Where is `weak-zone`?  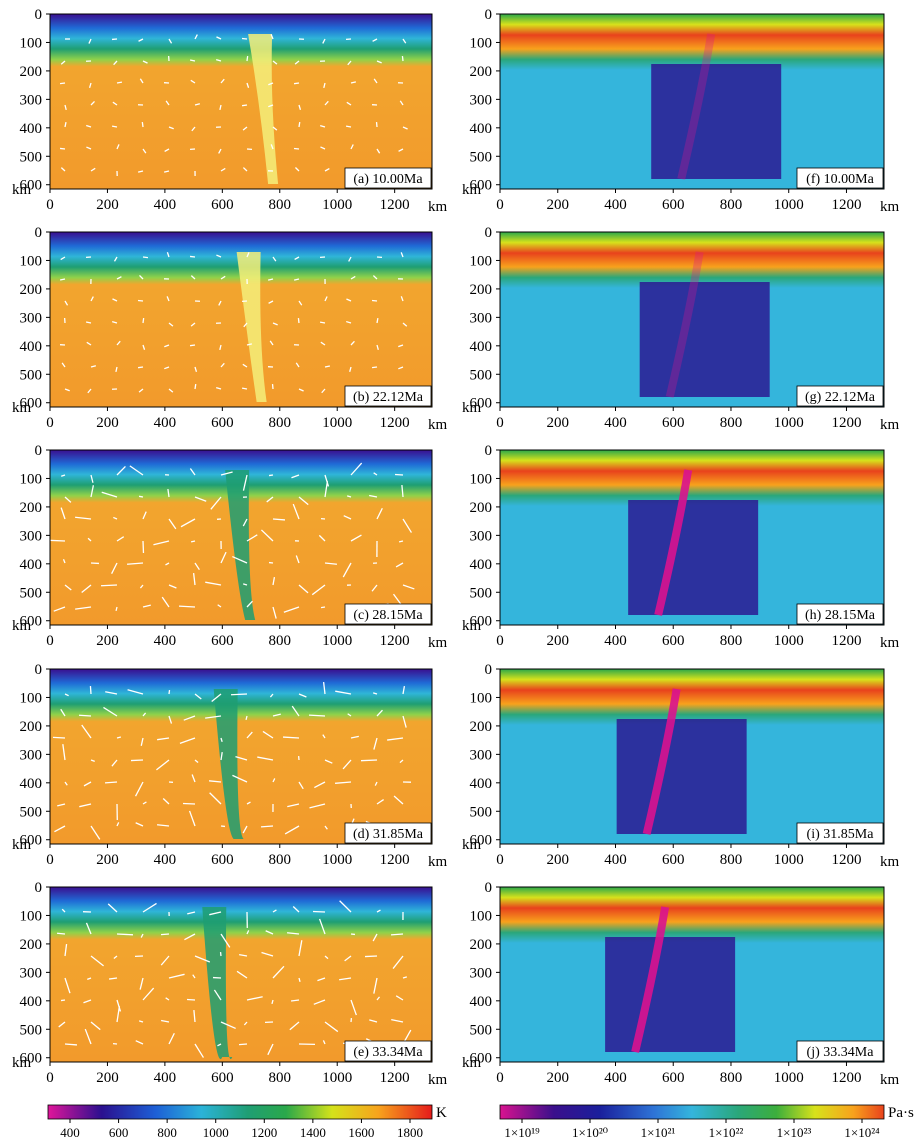
weak-zone is located at coordinates (661, 761).